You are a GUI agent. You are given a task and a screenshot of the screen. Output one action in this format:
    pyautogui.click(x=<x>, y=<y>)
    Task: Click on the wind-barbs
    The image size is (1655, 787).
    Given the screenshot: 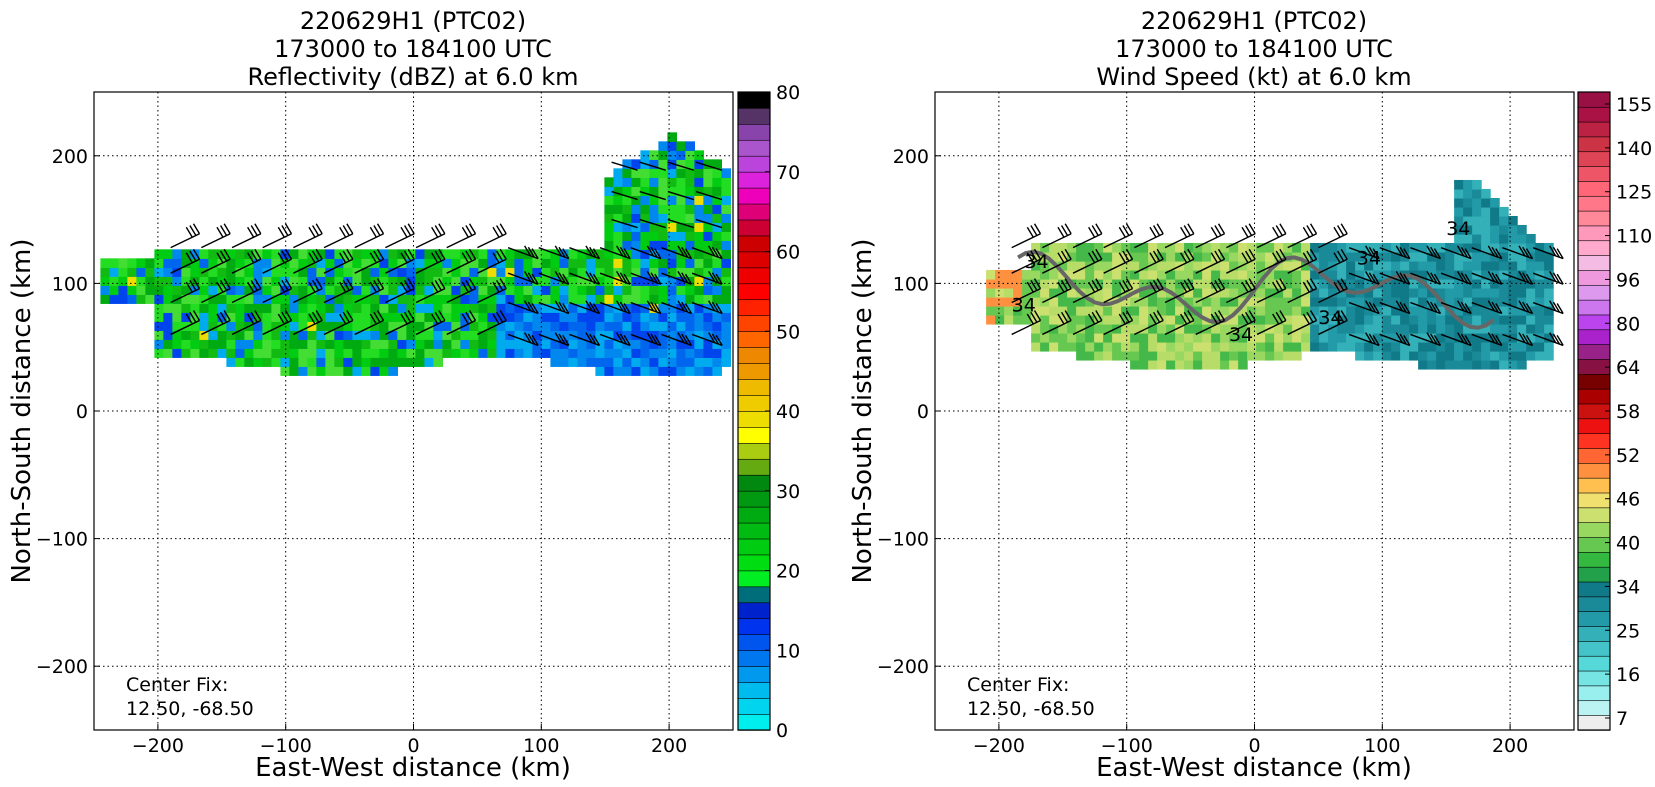 What is the action you would take?
    pyautogui.click(x=446, y=254)
    